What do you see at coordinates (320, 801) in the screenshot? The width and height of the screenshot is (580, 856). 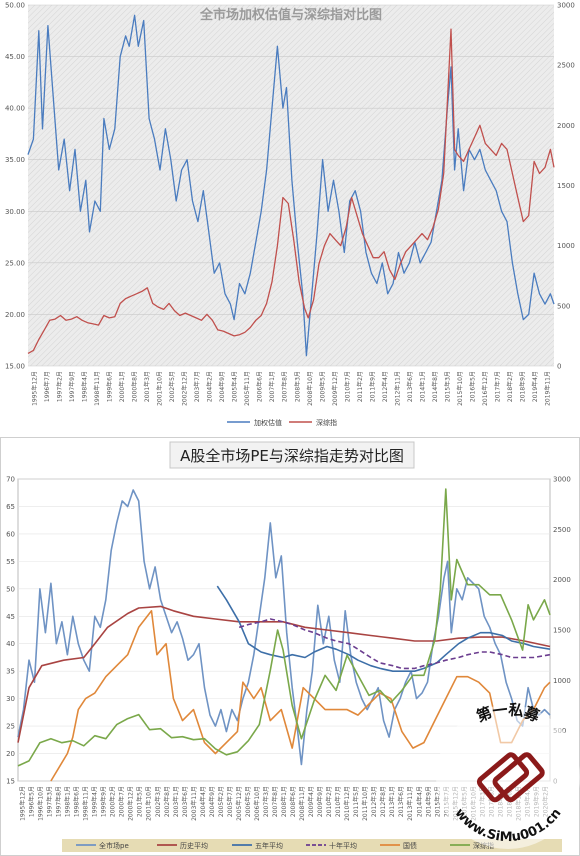 I see `x-tick-label: 2009年9月` at bounding box center [320, 801].